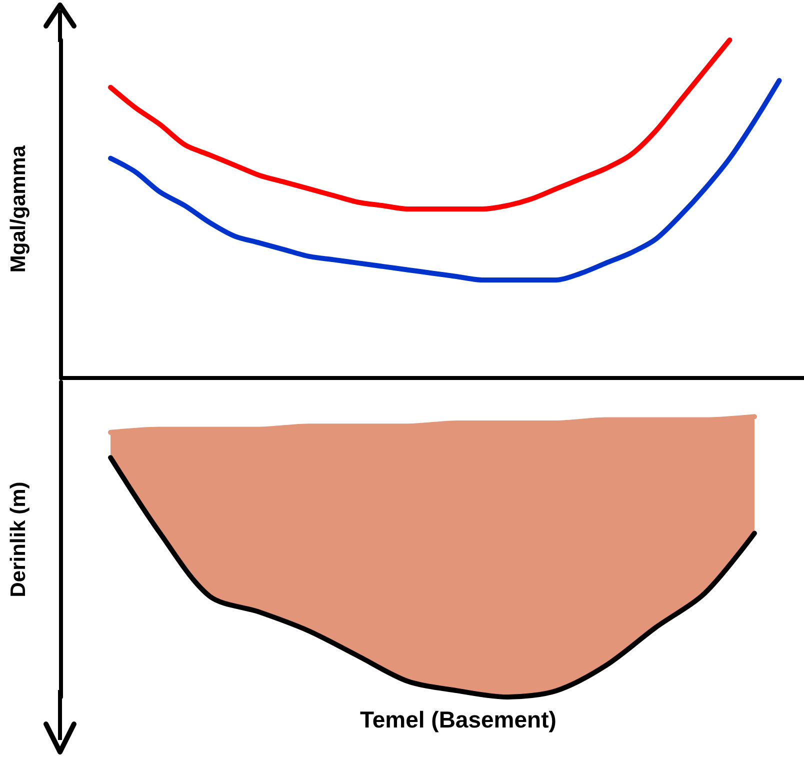 This screenshot has height=761, width=804. Describe the element at coordinates (18, 540) in the screenshot. I see `y-axis-title: Derinlik (m)` at that location.